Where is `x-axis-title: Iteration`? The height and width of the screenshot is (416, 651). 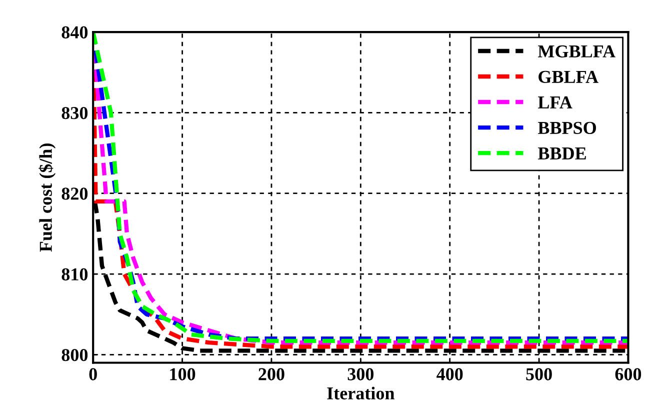
x-axis-title: Iteration is located at coordinates (360, 393).